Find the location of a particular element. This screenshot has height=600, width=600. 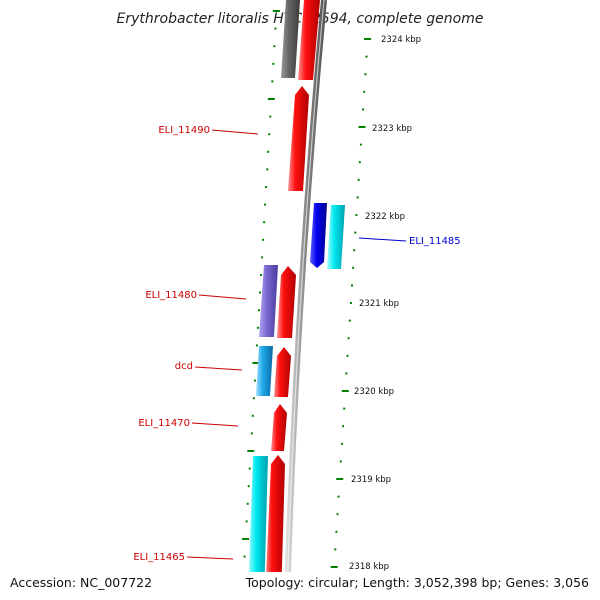

kbp-label-2322: 2322 kbp is located at coordinates (385, 217).